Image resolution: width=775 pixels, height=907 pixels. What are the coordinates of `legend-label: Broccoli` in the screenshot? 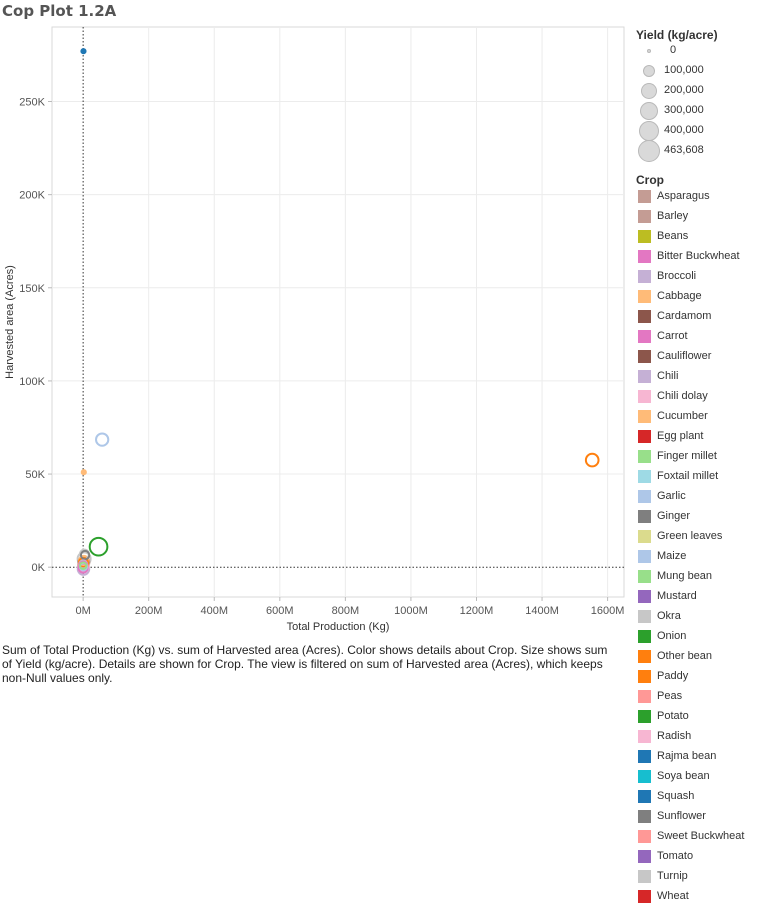 It's located at (677, 276).